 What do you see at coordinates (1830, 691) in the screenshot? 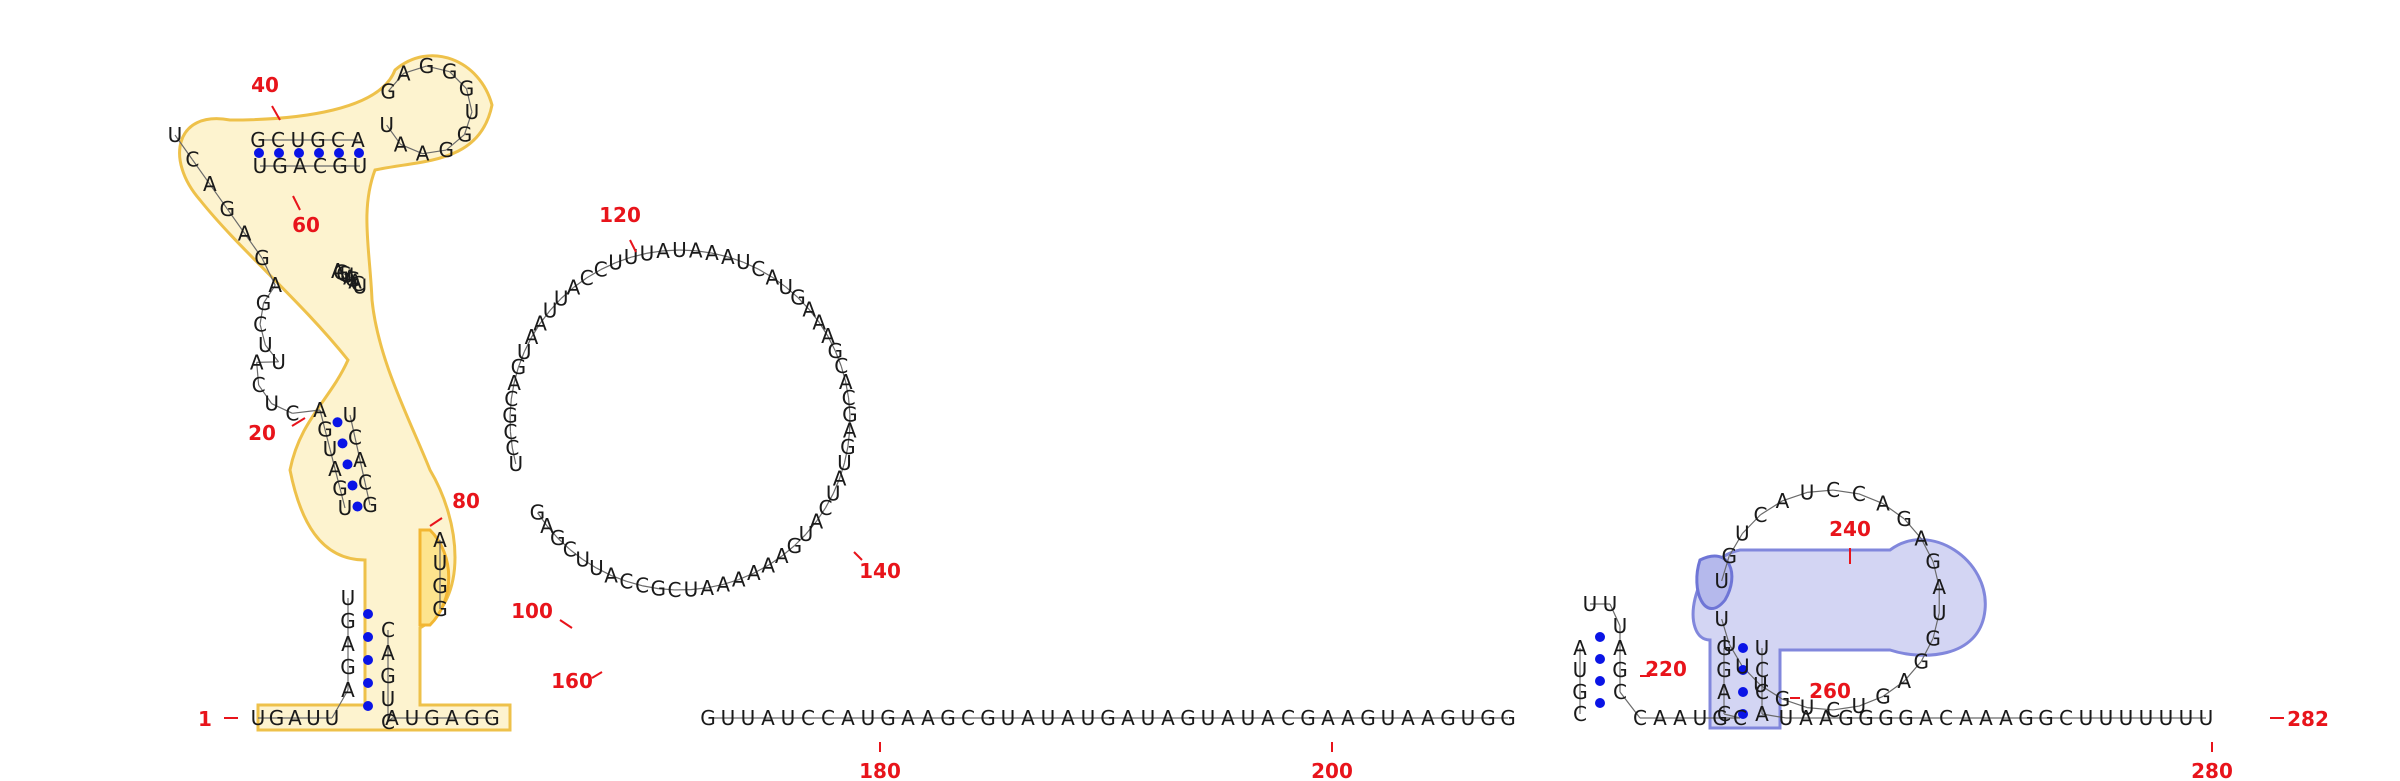
I see `position-label: 260` at bounding box center [1830, 691].